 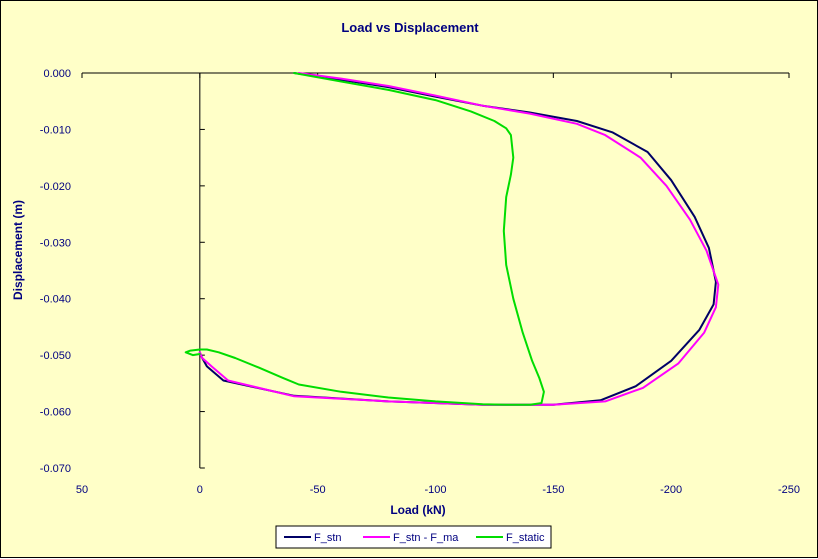 I want to click on x-tick-label: -50, so click(x=318, y=490).